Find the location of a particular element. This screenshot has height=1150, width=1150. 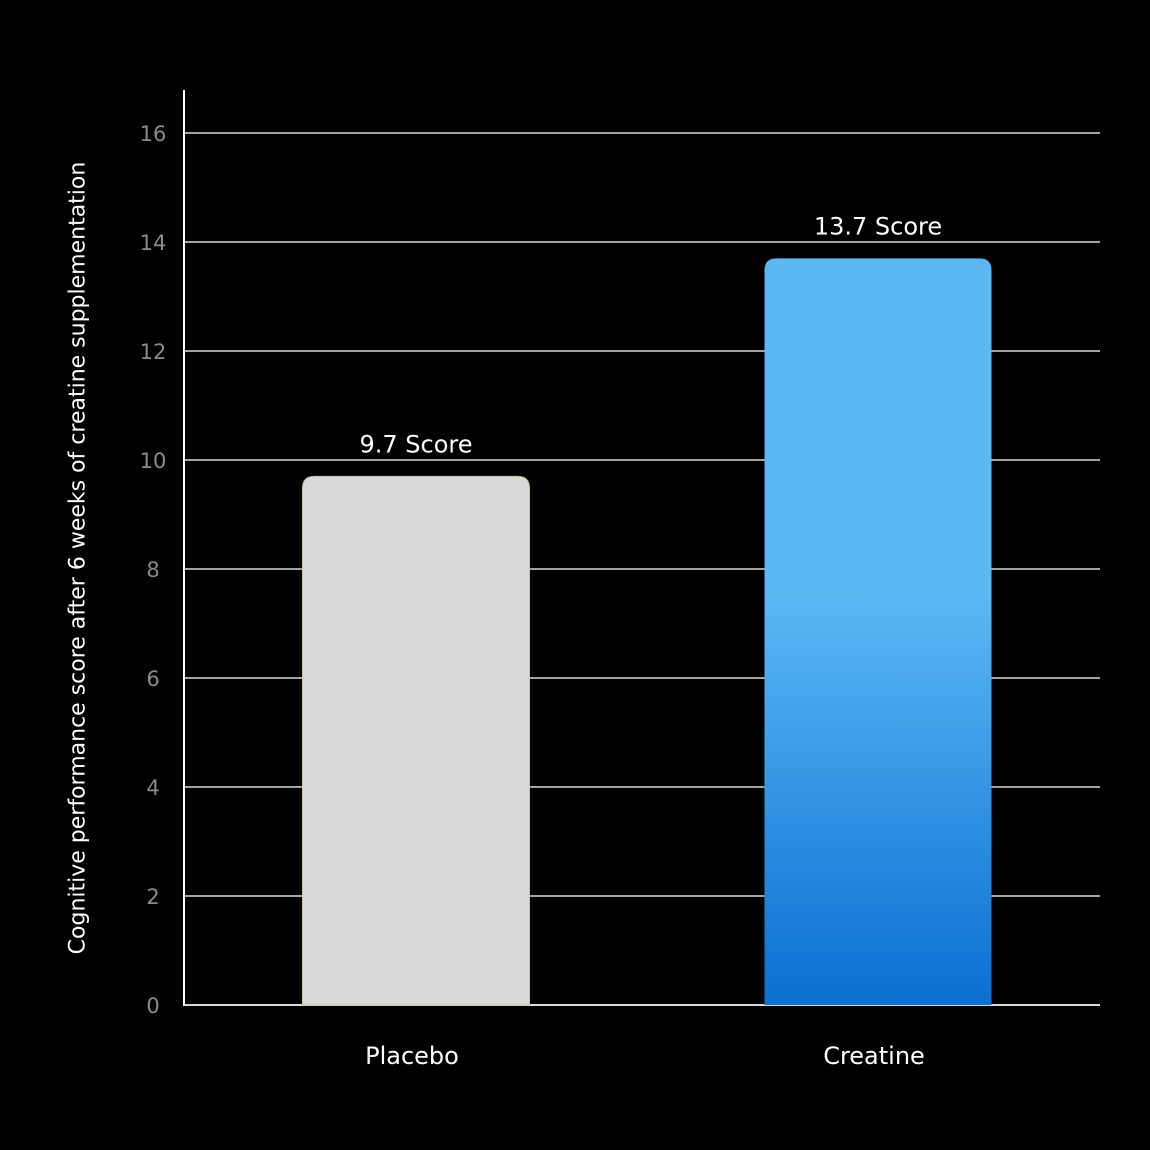

y-tick-label: 0 is located at coordinates (152, 1006).